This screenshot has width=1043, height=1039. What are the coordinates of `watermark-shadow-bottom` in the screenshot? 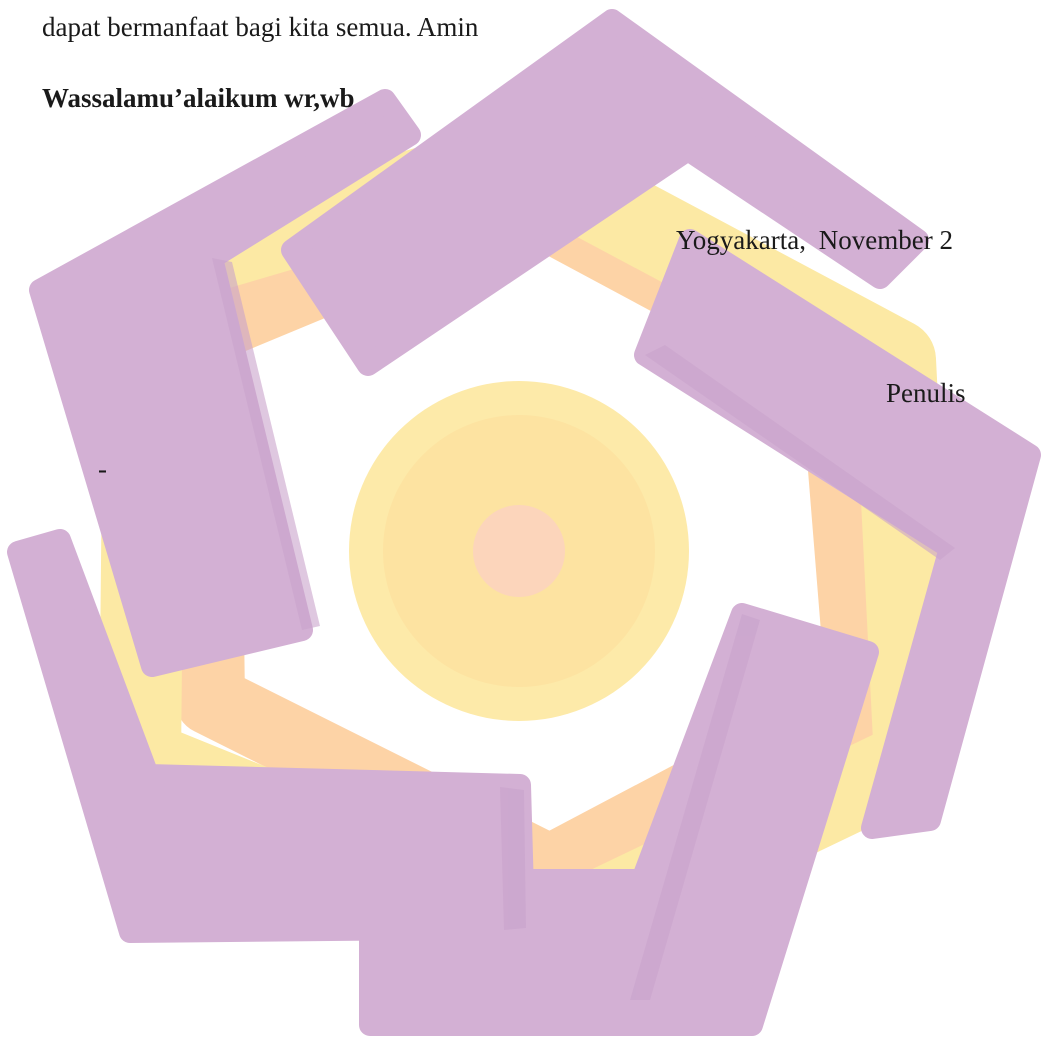 It's located at (695, 807).